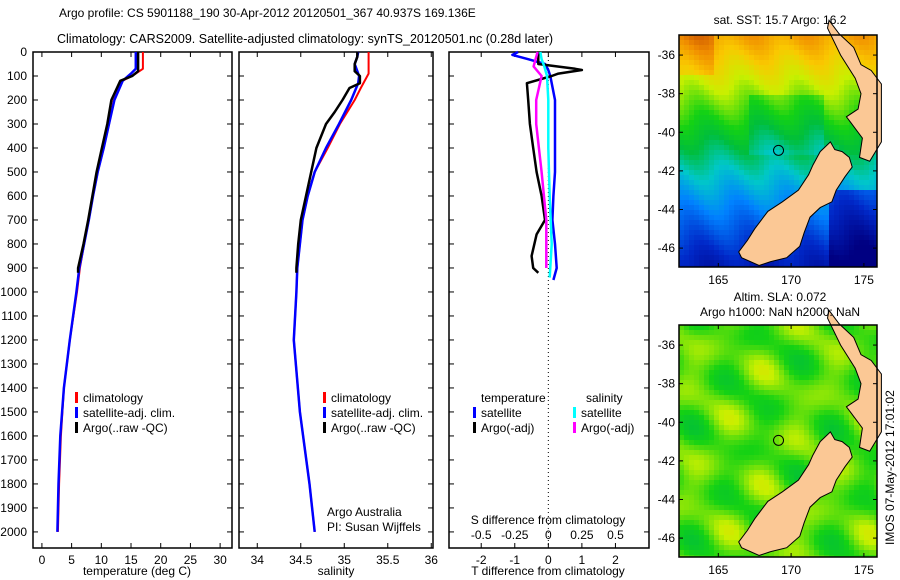  What do you see at coordinates (574, 412) in the screenshot?
I see `sdiff-legend-swatch` at bounding box center [574, 412].